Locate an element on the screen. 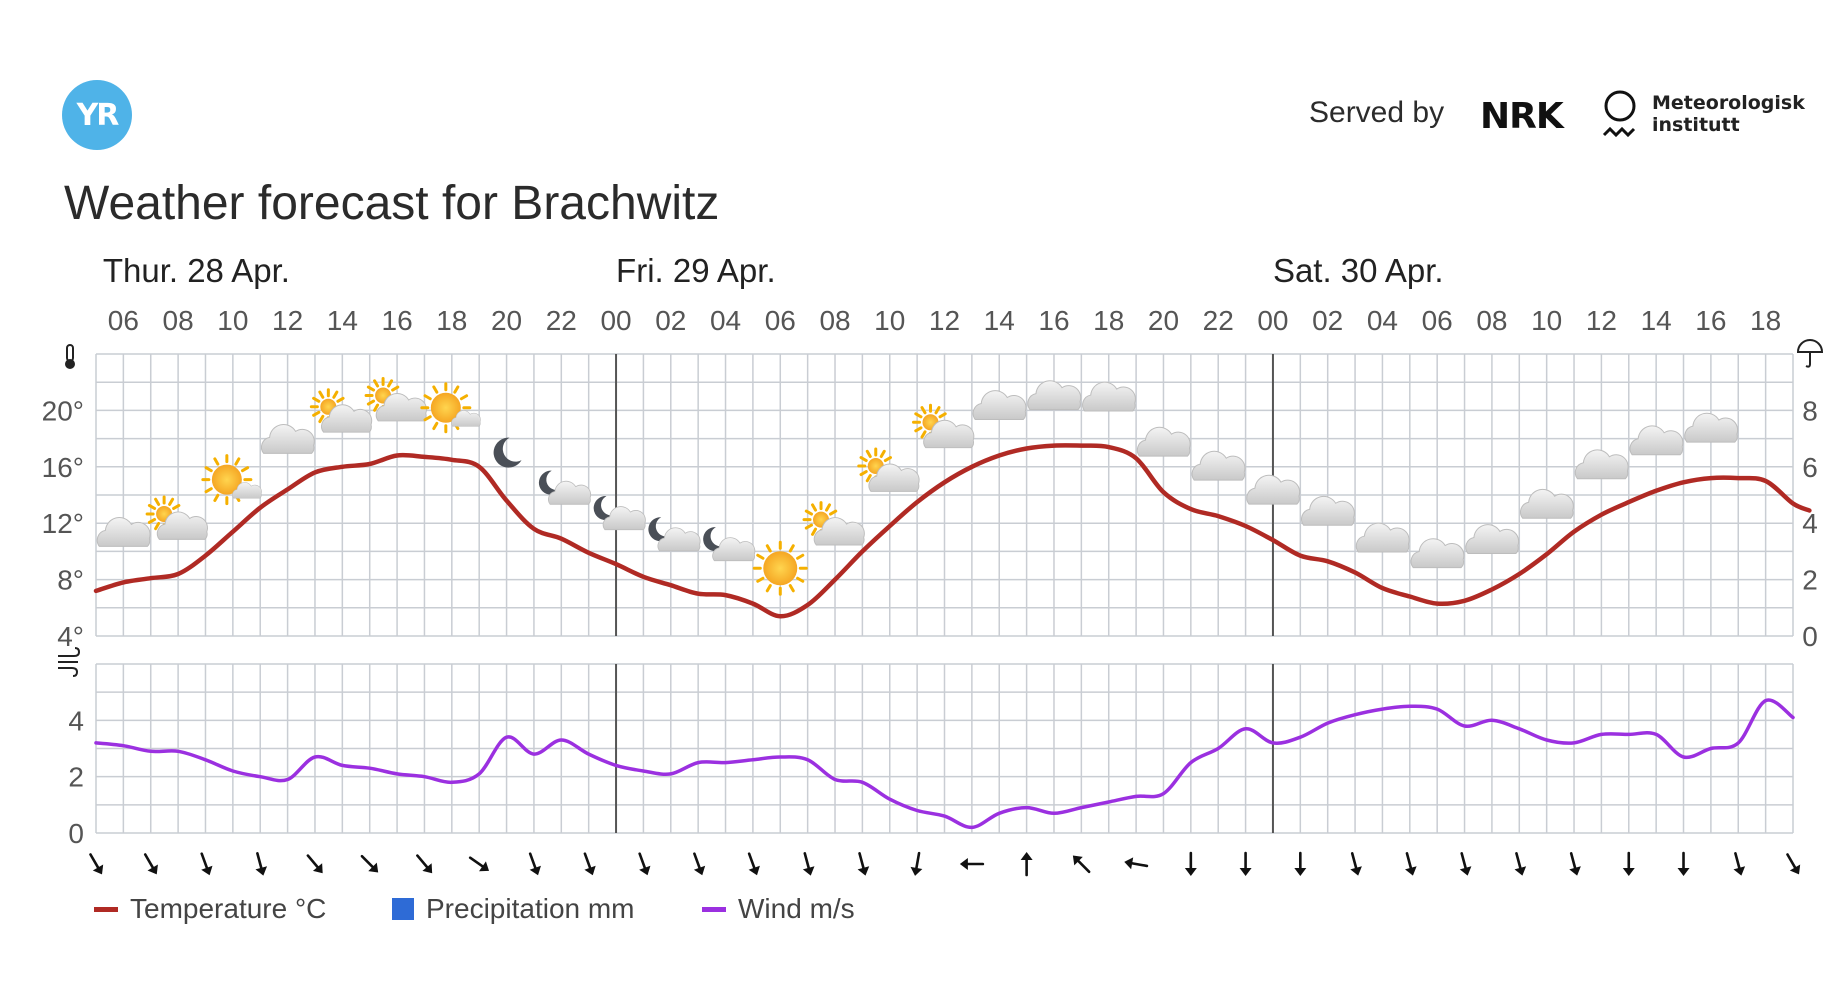 The width and height of the screenshot is (1840, 997). nrk-logo: NRK is located at coordinates (1522, 116).